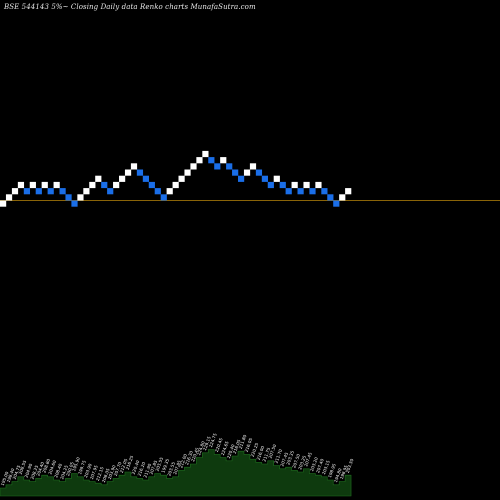  I want to click on price-label: 216.00, so click(261, 453).